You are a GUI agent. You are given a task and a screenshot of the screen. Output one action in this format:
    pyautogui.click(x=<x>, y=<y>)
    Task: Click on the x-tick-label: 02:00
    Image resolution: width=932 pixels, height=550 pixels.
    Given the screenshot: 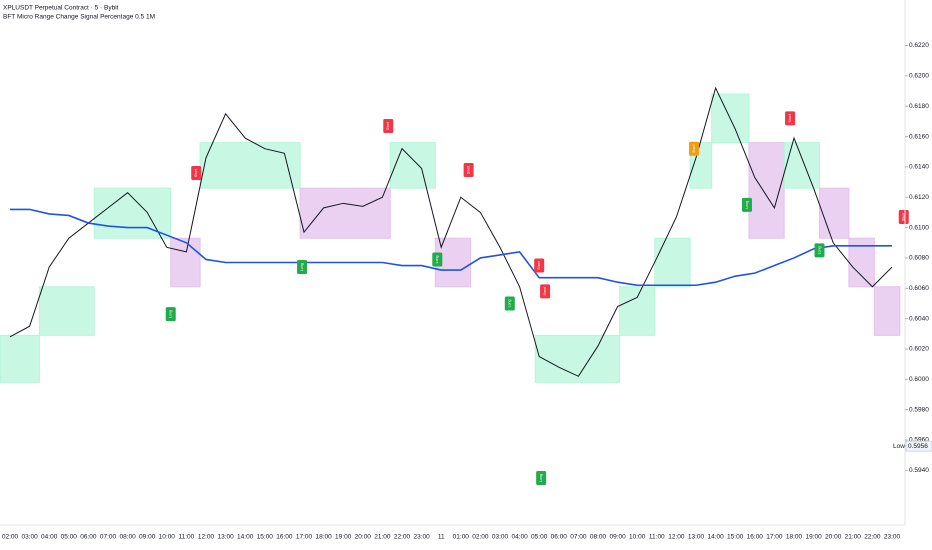 What is the action you would take?
    pyautogui.click(x=480, y=537)
    